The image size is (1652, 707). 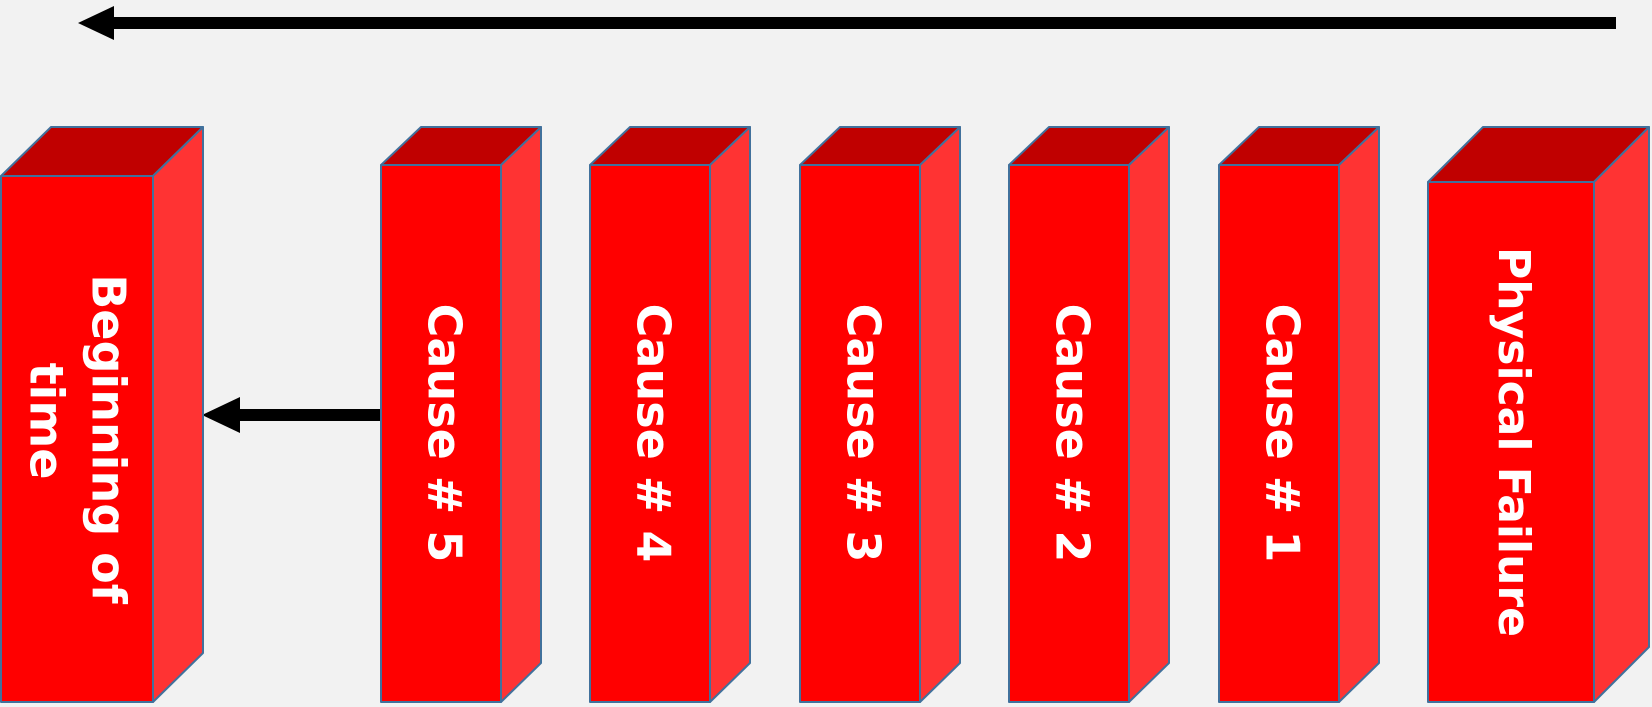 What do you see at coordinates (178, 414) in the screenshot?
I see `block-beginning-of-time-side` at bounding box center [178, 414].